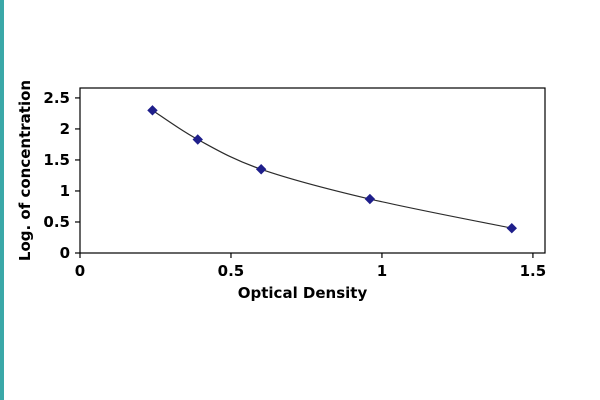 The width and height of the screenshot is (600, 400). I want to click on y-tick-label: 0, so click(65, 253).